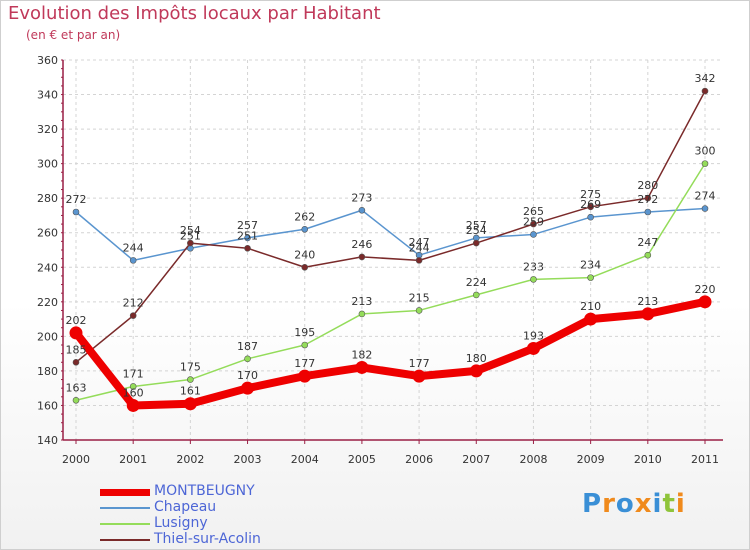  Describe the element at coordinates (133, 459) in the screenshot. I see `x-tick-label: 2001` at that location.